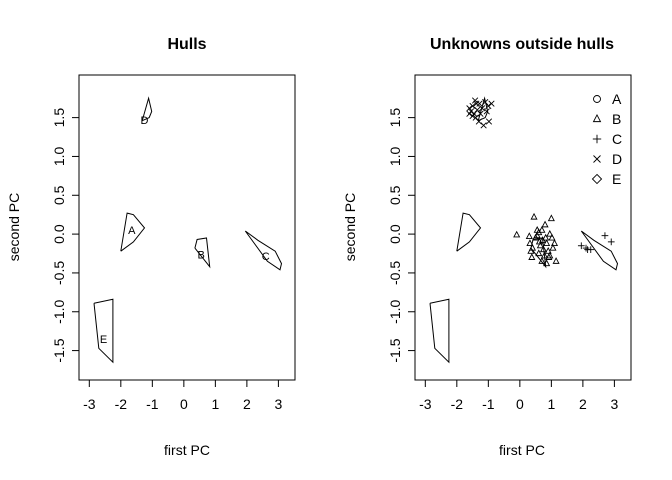 The width and height of the screenshot is (672, 480). Describe the element at coordinates (266, 257) in the screenshot. I see `hull-label: C` at that location.